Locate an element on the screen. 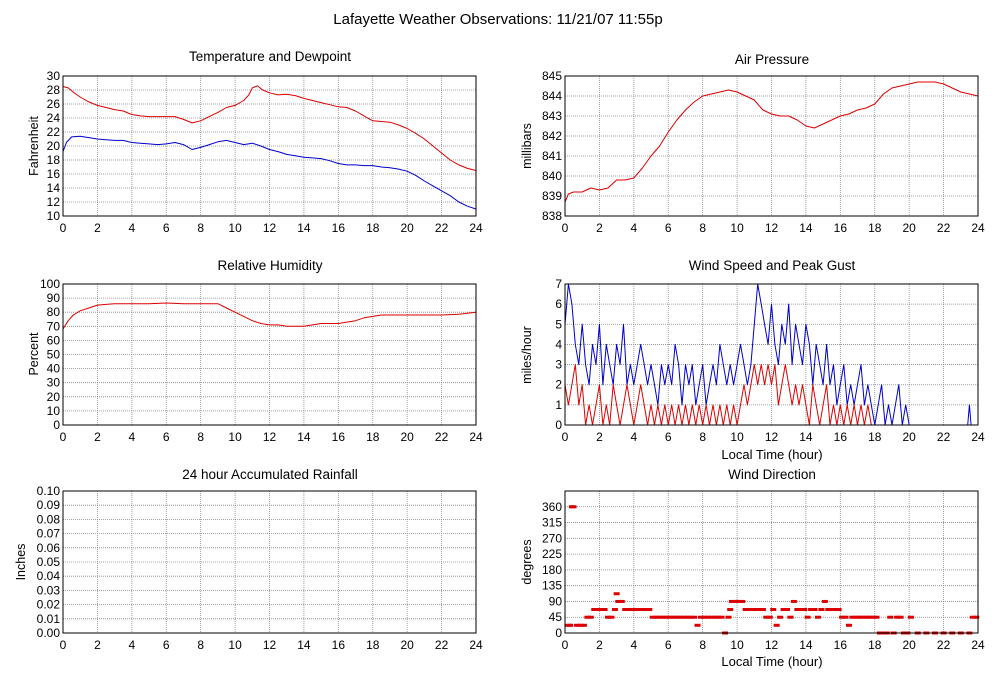 The image size is (1000, 680). wind-y-tick-label: 4 is located at coordinates (558, 344).